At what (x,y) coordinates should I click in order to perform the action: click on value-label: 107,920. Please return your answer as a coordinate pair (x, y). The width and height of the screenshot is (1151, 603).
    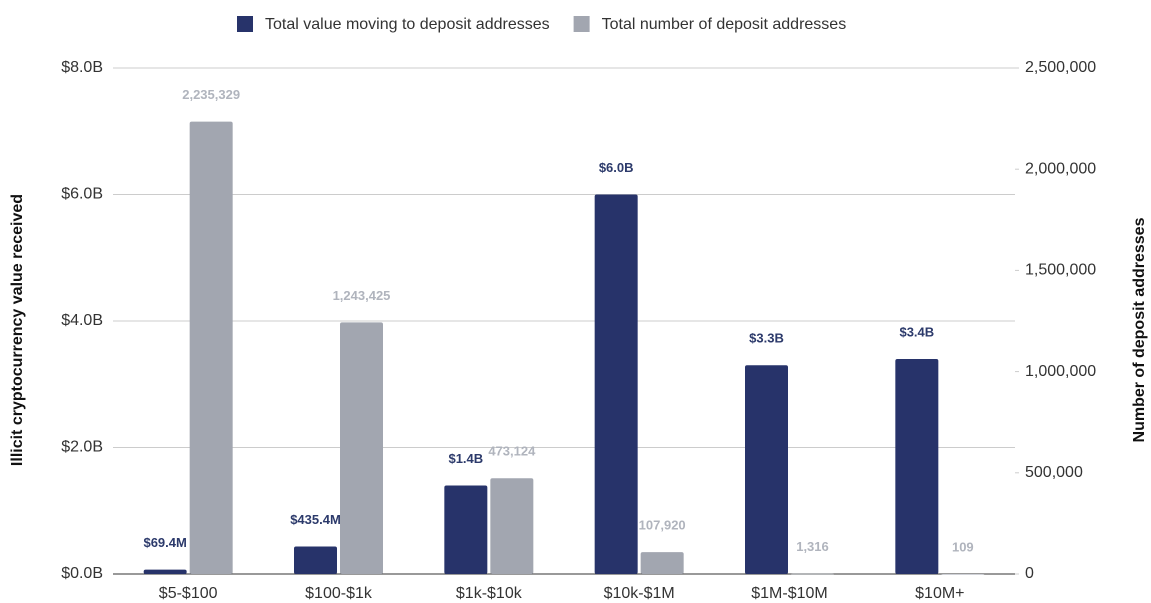
    Looking at the image, I should click on (662, 525).